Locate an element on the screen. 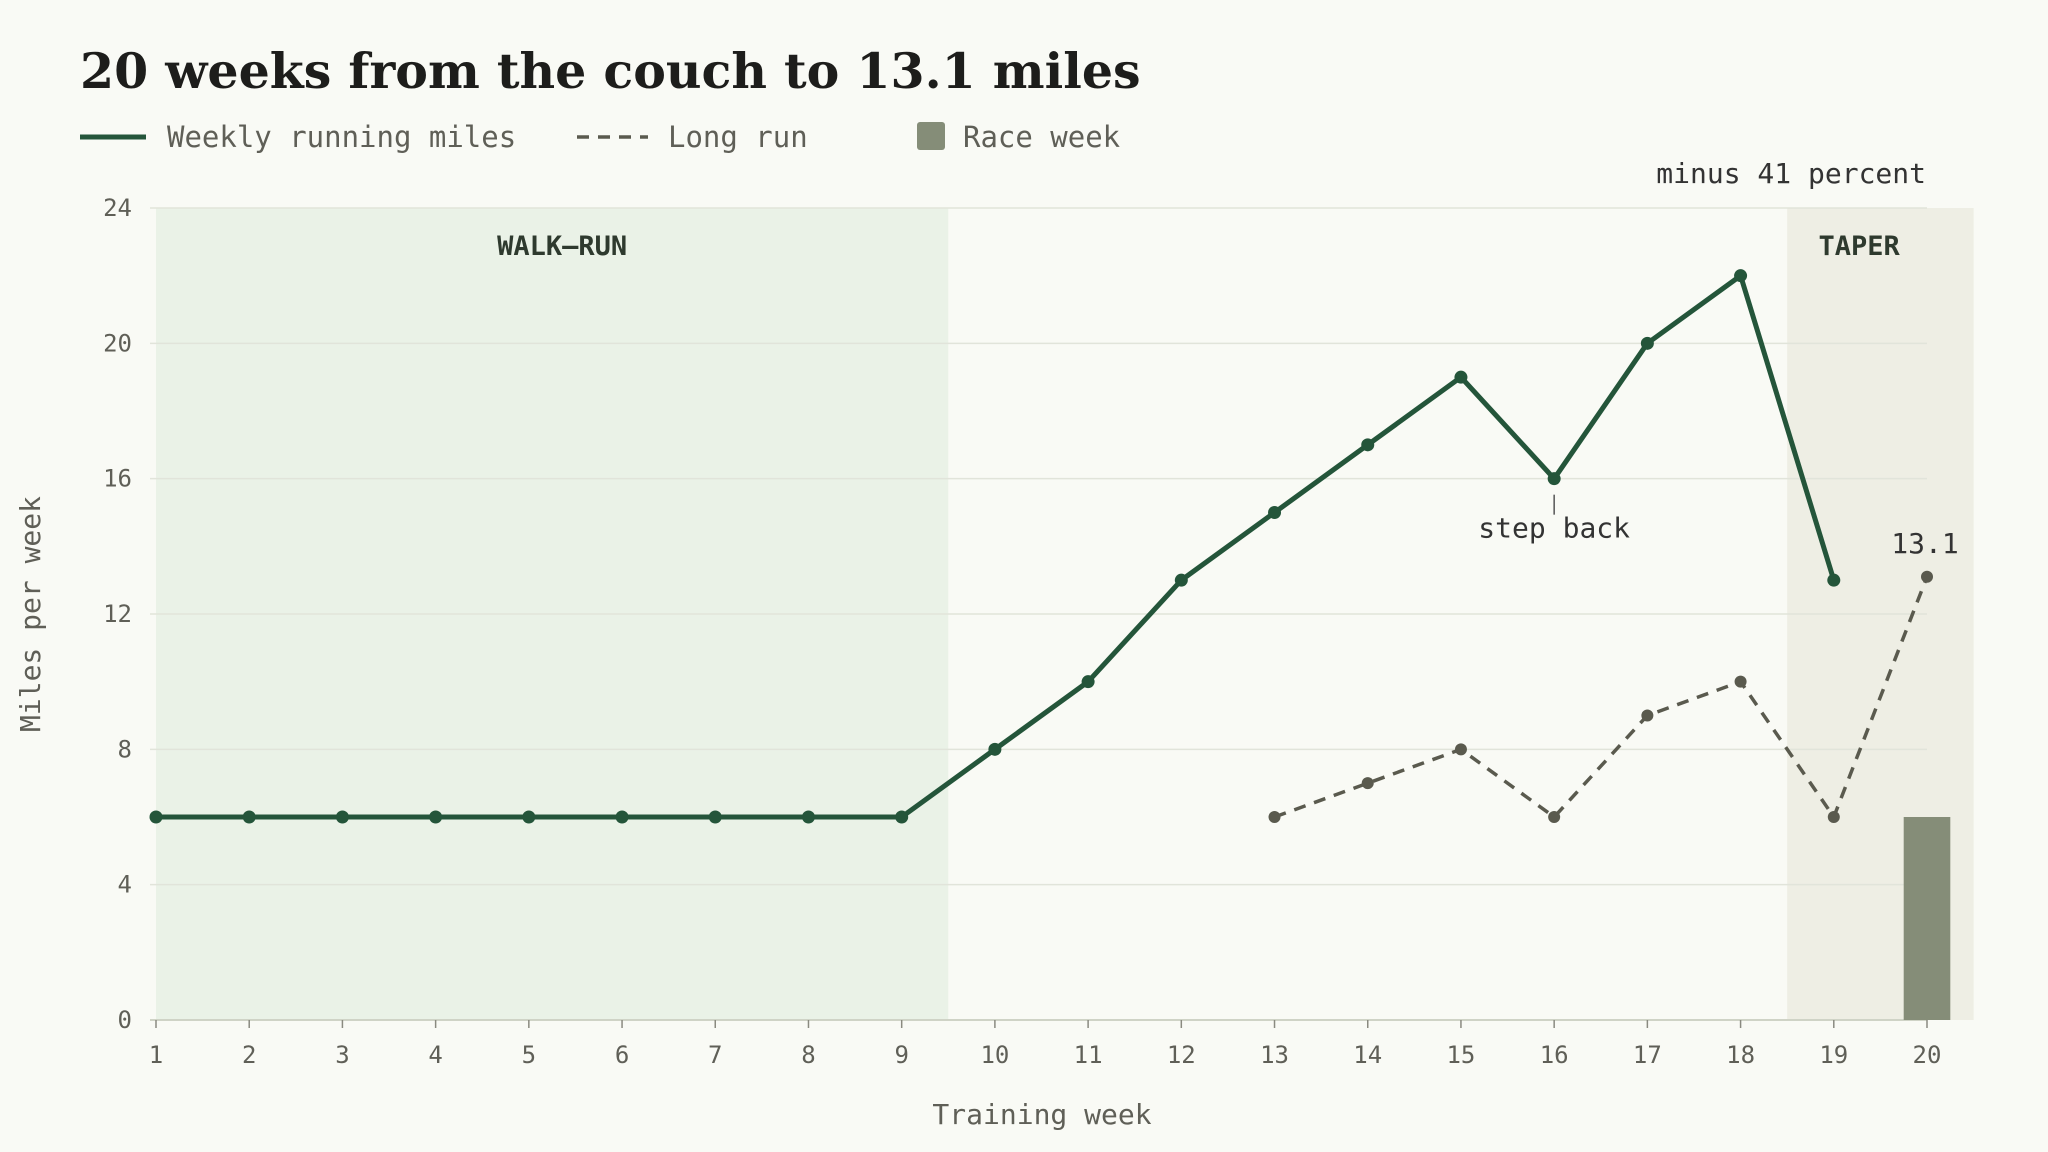  annotations: step back 13.1 minus 41 percent is located at coordinates (1718, 358).